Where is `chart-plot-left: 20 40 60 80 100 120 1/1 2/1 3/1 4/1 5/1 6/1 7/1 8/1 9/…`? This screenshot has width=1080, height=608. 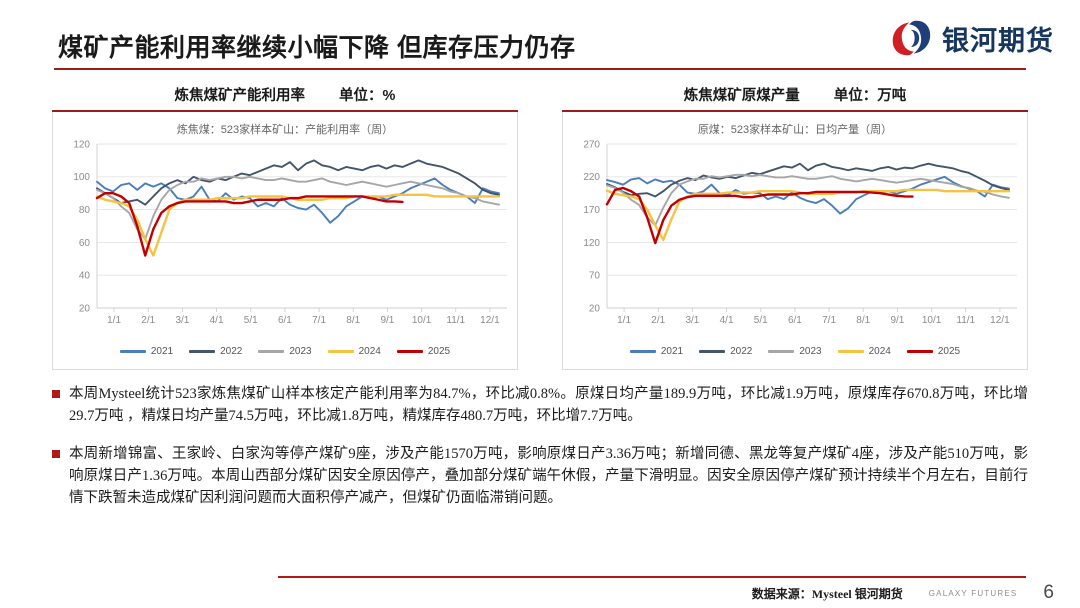 chart-plot-left: 20 40 60 80 100 120 1/1 2/1 3/1 4/1 5/1 6/1 7/1 8/1 9/… is located at coordinates (285, 235).